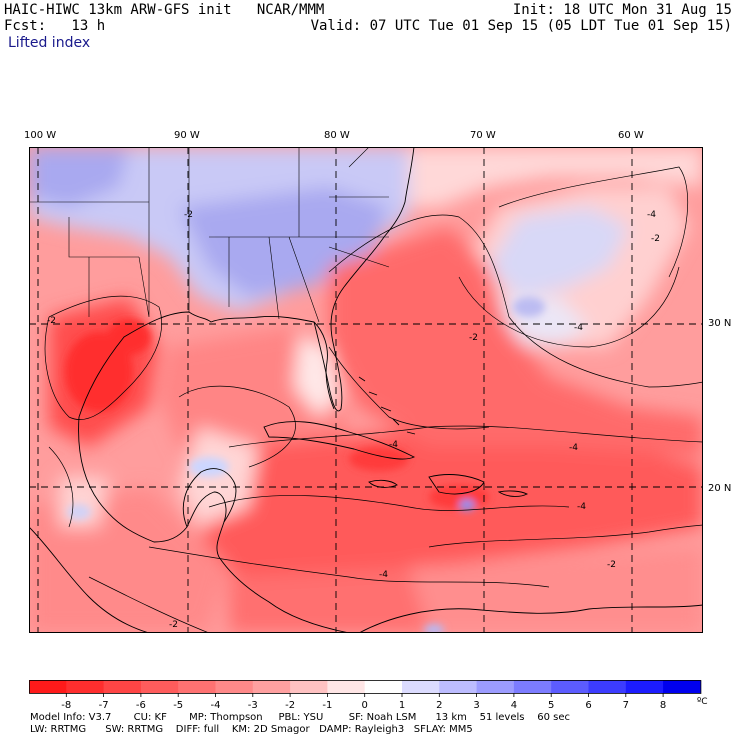 The image size is (740, 740). Describe the element at coordinates (290, 10) in the screenshot. I see `org-name: NCAR/MMM` at that location.